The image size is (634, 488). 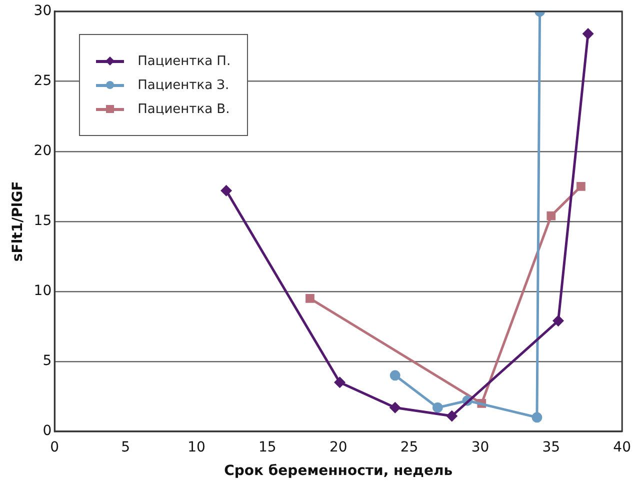 What do you see at coordinates (18, 221) in the screenshot?
I see `y-axis-title: sFlt1/PlGF` at bounding box center [18, 221].